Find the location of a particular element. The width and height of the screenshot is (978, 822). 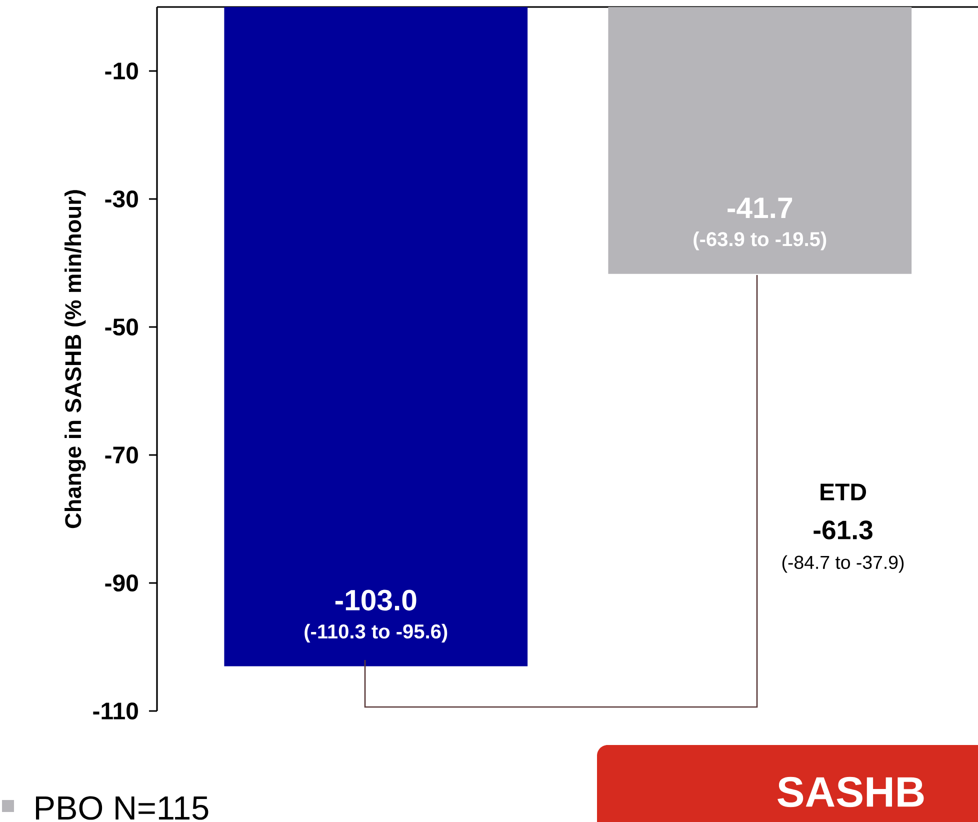

annotation: ETD is located at coordinates (843, 492).